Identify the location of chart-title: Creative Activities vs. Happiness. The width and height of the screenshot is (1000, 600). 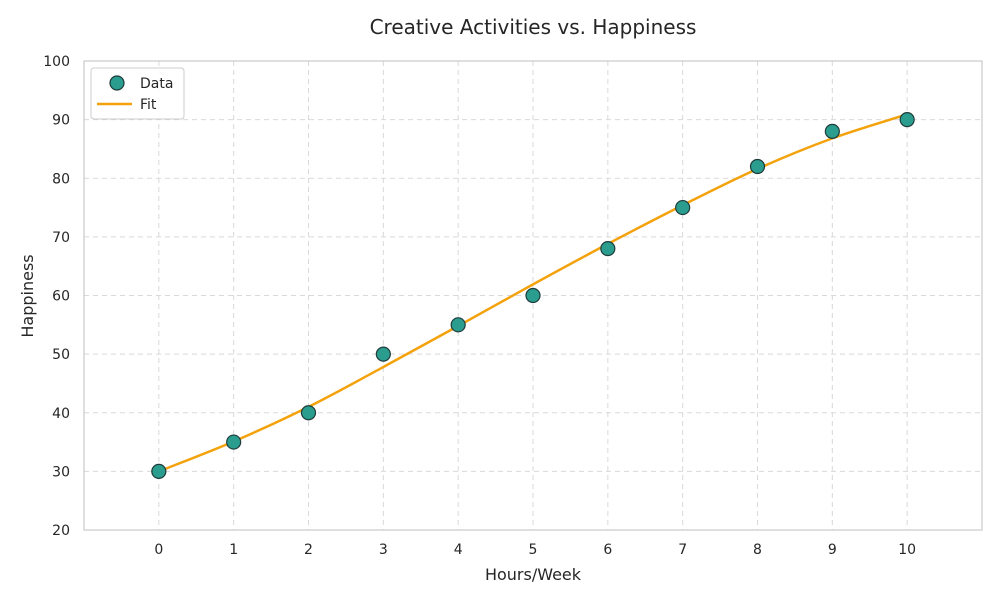
(533, 27).